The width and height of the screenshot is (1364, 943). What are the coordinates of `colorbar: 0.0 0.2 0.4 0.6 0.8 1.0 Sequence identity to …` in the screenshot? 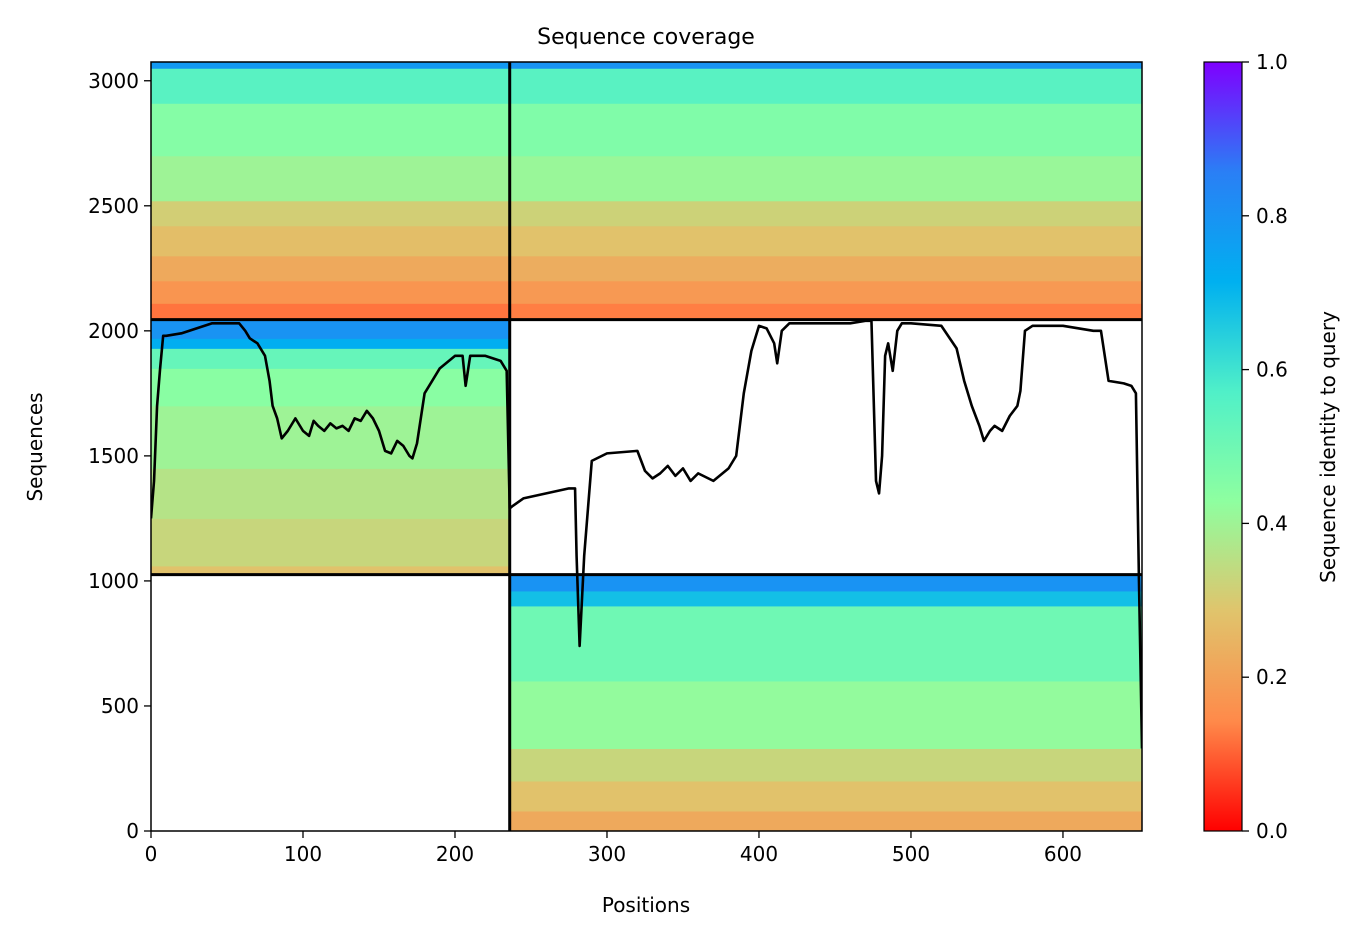 It's located at (1271, 446).